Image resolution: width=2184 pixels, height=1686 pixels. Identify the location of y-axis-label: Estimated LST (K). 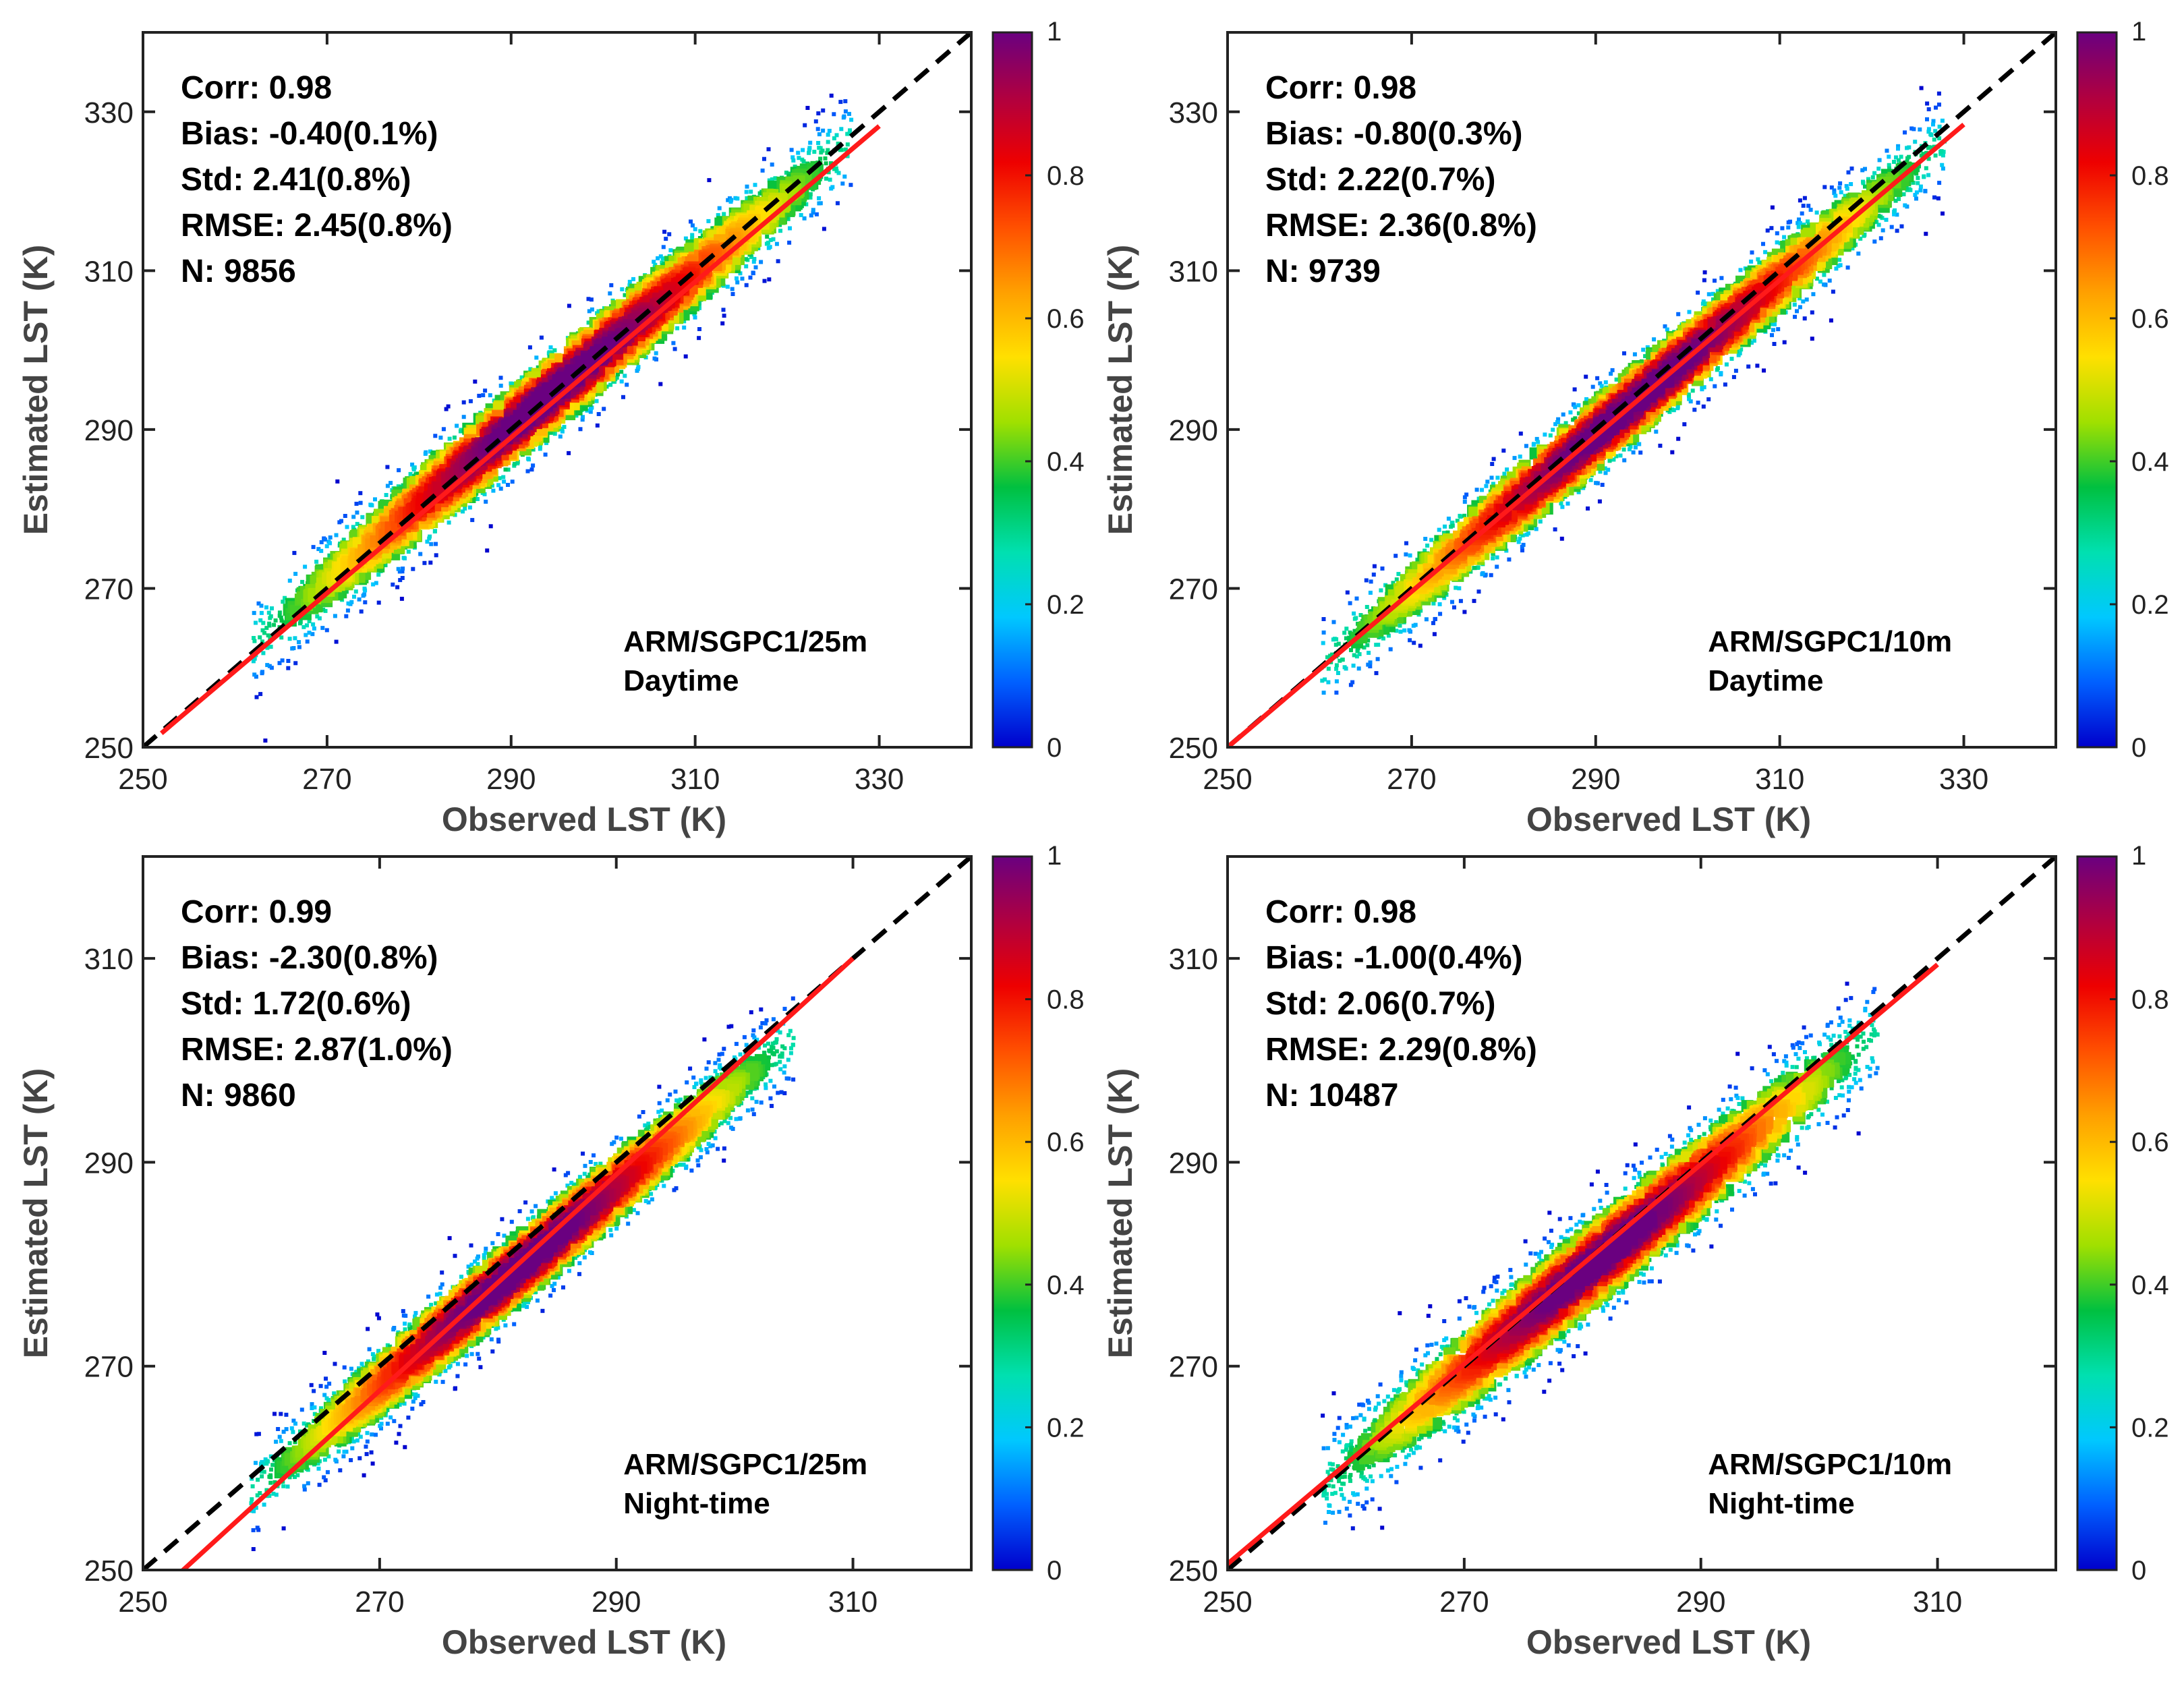
(1120, 390).